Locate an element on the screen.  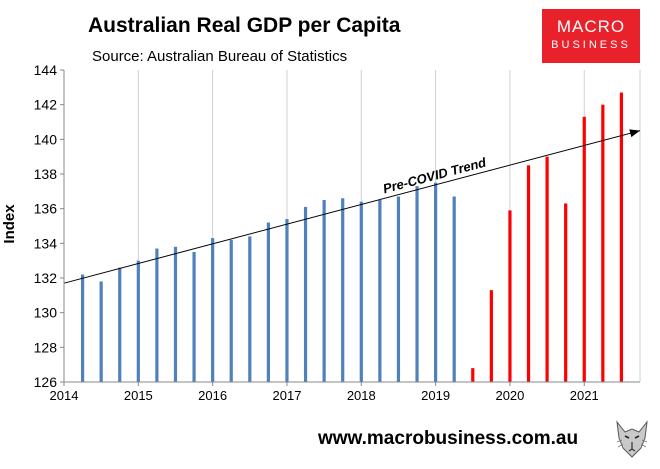
y-axis-label: Index is located at coordinates (9, 224).